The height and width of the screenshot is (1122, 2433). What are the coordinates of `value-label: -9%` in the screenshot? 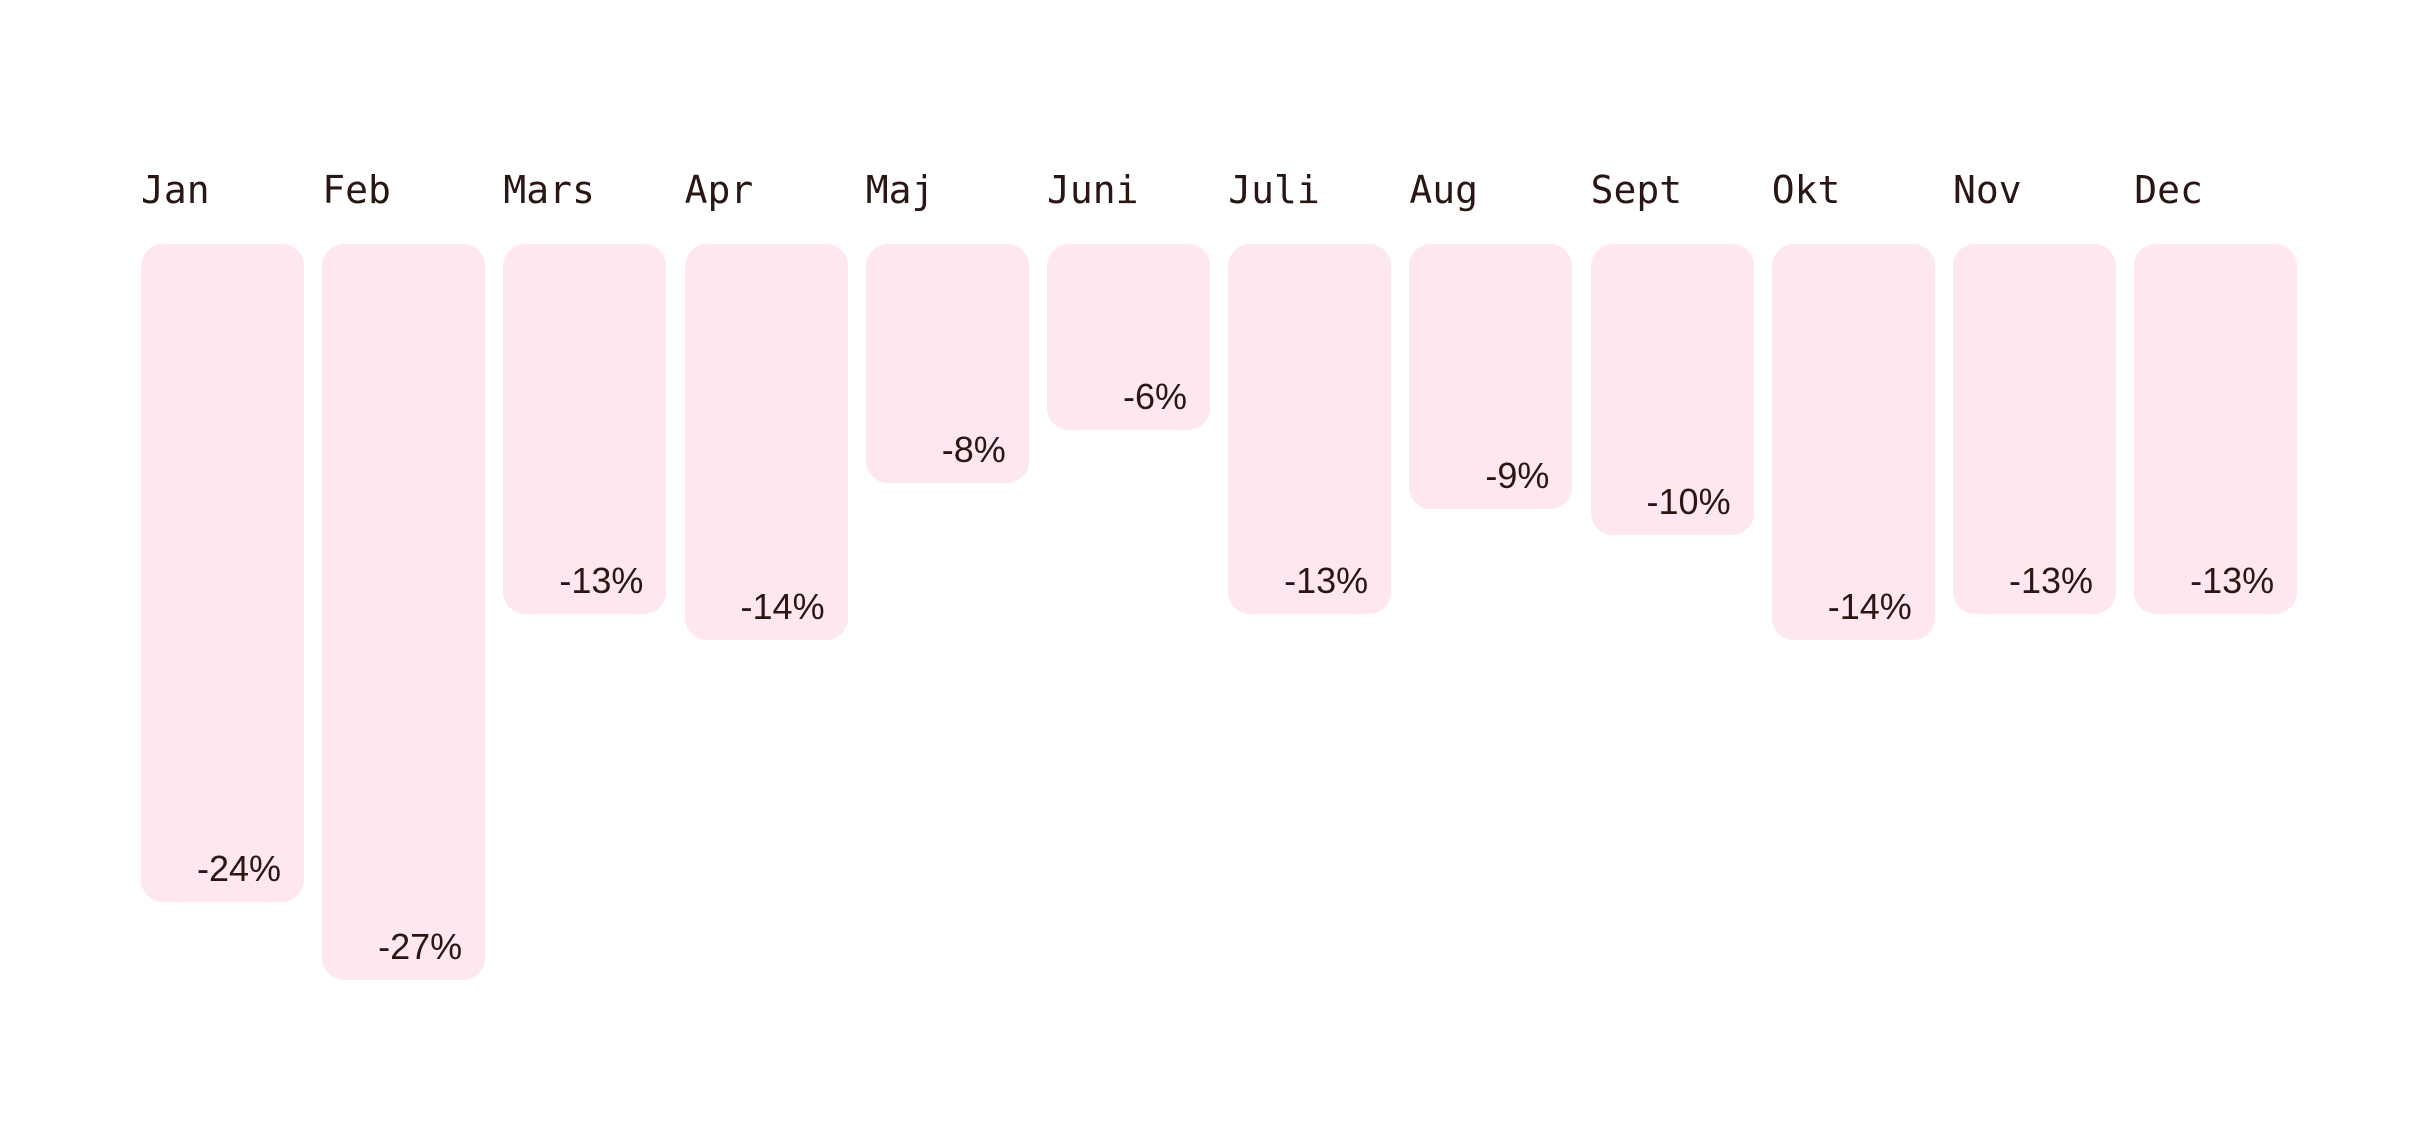 It's located at (1517, 475).